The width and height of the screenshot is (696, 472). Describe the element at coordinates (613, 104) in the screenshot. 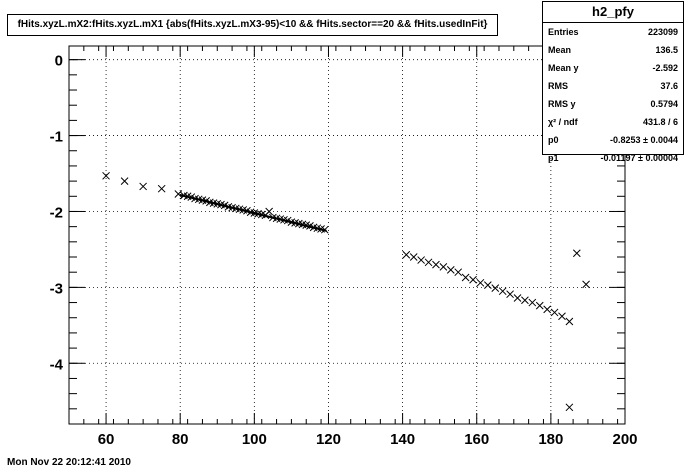

I see `stats-row: RMS y 0.5794` at that location.